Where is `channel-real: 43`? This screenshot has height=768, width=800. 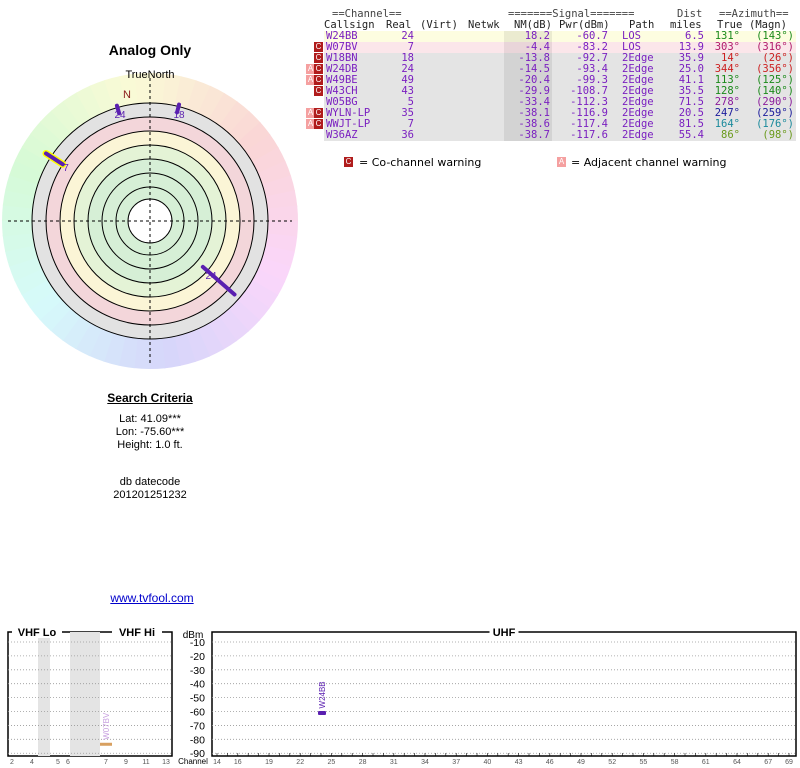 channel-real: 43 is located at coordinates (407, 91).